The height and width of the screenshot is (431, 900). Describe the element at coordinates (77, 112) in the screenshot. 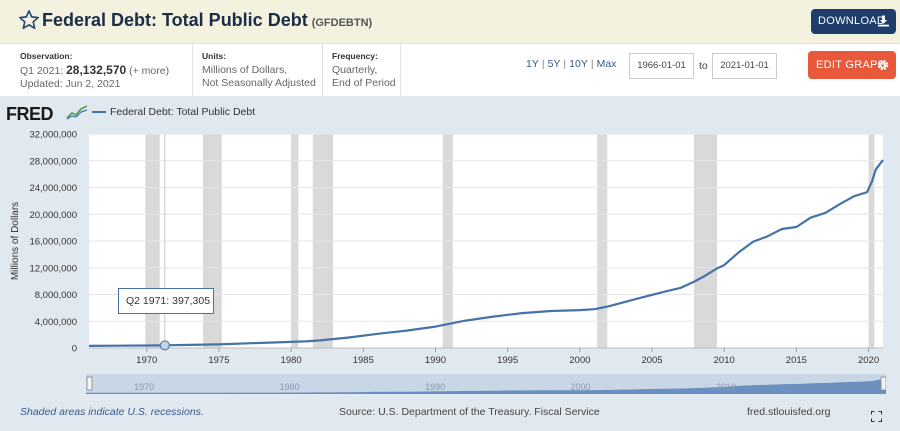

I see `fred-logo-icon` at that location.